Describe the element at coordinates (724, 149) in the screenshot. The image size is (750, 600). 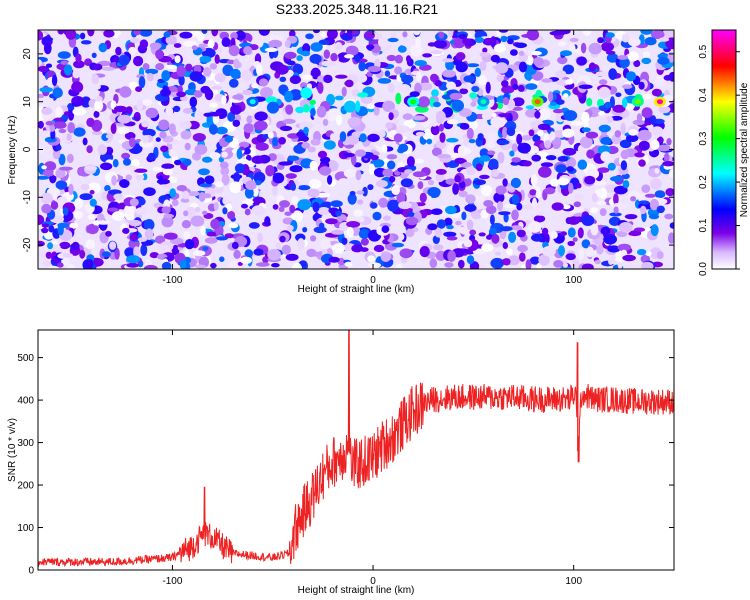
I see `colorbar-gradient` at that location.